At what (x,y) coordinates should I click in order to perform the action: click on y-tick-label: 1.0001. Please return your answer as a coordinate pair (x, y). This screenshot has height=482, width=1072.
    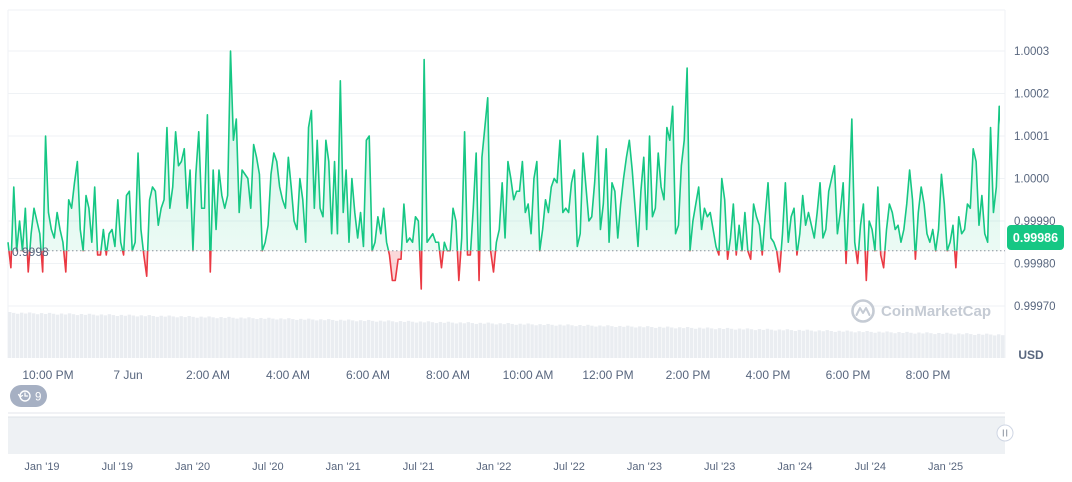
    Looking at the image, I should click on (1031, 137).